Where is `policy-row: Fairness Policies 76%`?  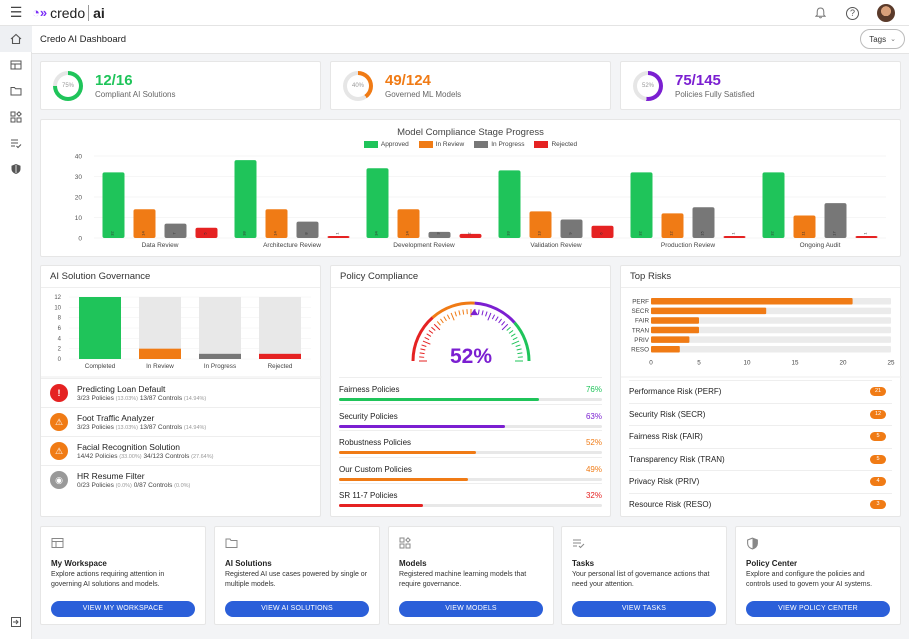 policy-row: Fairness Policies 76% is located at coordinates (470, 390).